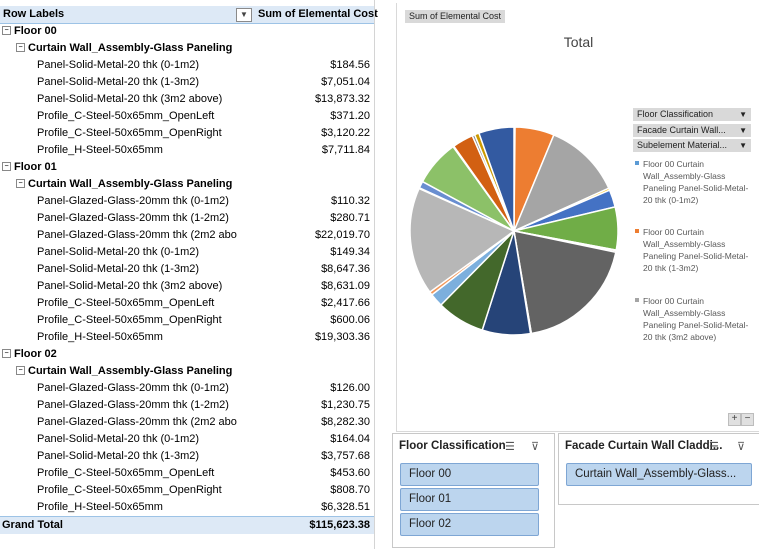 This screenshot has width=759, height=549. Describe the element at coordinates (35, 354) in the screenshot. I see `row-label-text: Floor 02` at that location.